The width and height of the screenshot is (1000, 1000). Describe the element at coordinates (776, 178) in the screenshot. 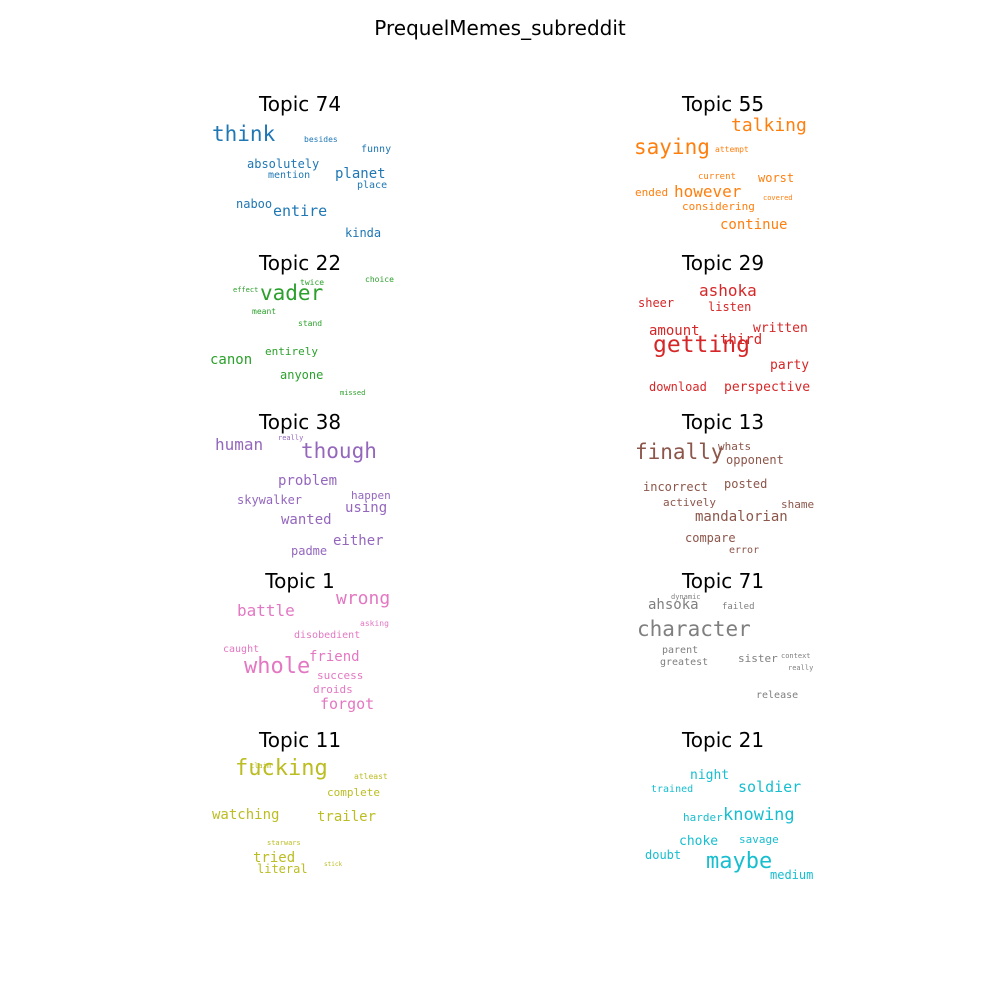

I see `cloud-word: worst` at that location.